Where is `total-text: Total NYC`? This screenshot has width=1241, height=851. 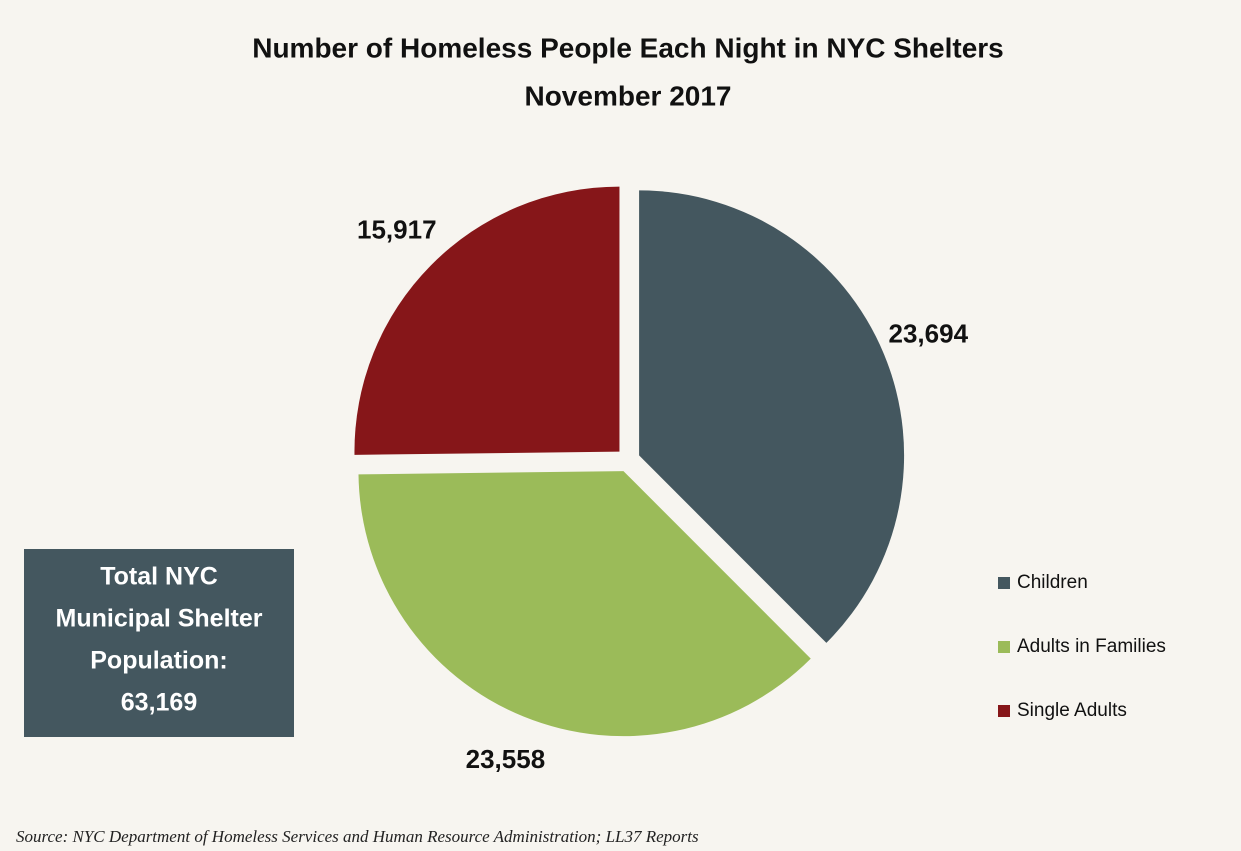
total-text: Total NYC is located at coordinates (159, 577).